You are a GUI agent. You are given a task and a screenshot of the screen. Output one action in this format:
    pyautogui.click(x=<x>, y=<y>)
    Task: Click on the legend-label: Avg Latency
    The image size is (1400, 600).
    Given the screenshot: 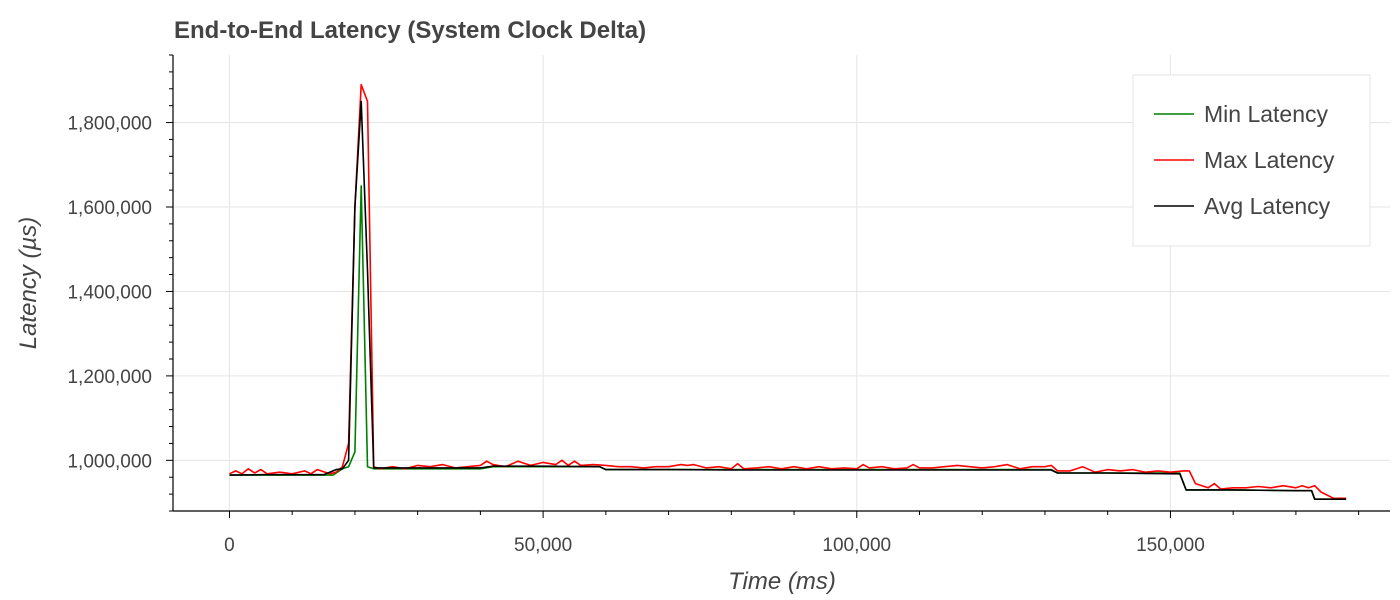 What is the action you would take?
    pyautogui.click(x=1267, y=206)
    